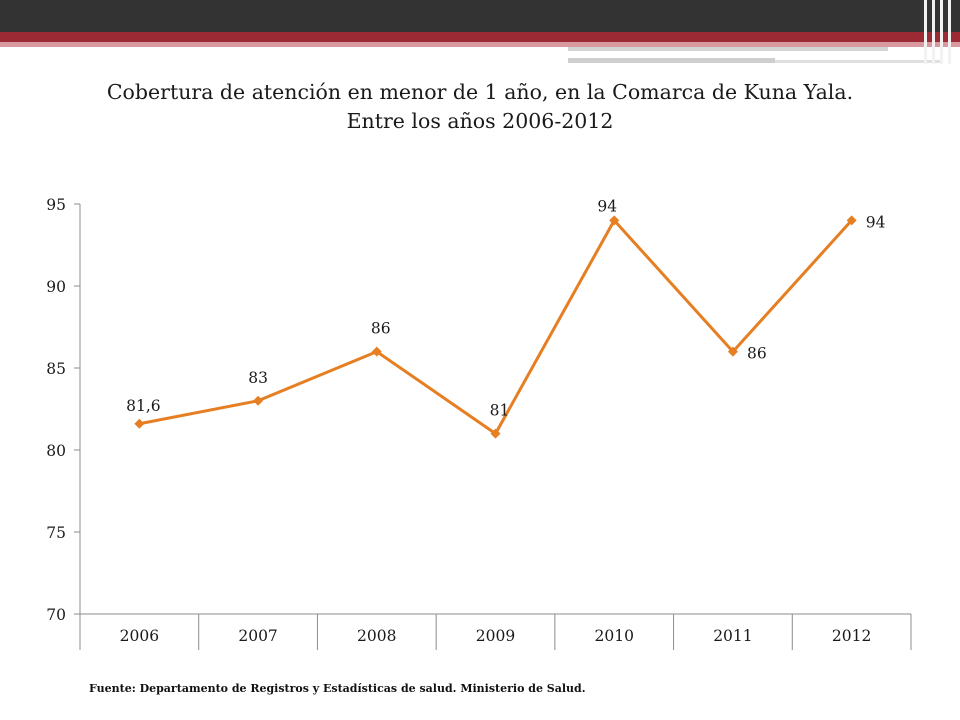 This screenshot has width=960, height=720. I want to click on data-label: 83, so click(258, 378).